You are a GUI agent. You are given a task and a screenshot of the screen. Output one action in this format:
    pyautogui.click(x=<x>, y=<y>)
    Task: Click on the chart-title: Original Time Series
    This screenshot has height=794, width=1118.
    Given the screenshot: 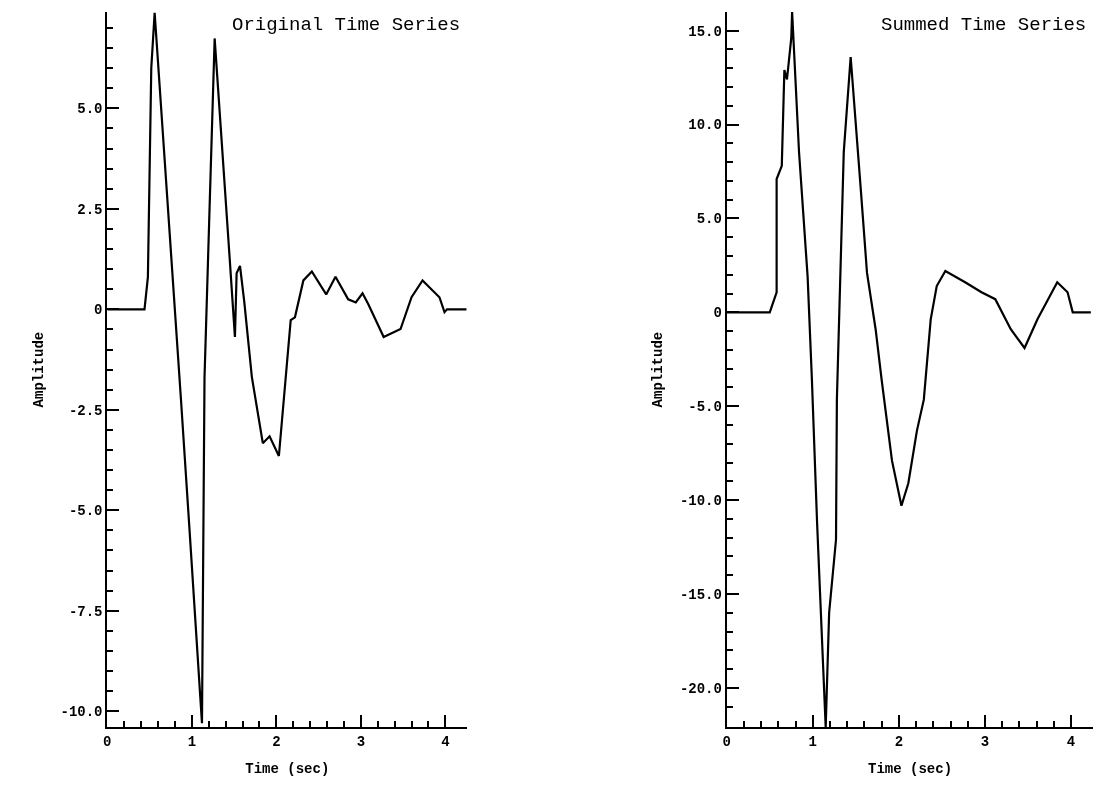 What is the action you would take?
    pyautogui.click(x=346, y=25)
    